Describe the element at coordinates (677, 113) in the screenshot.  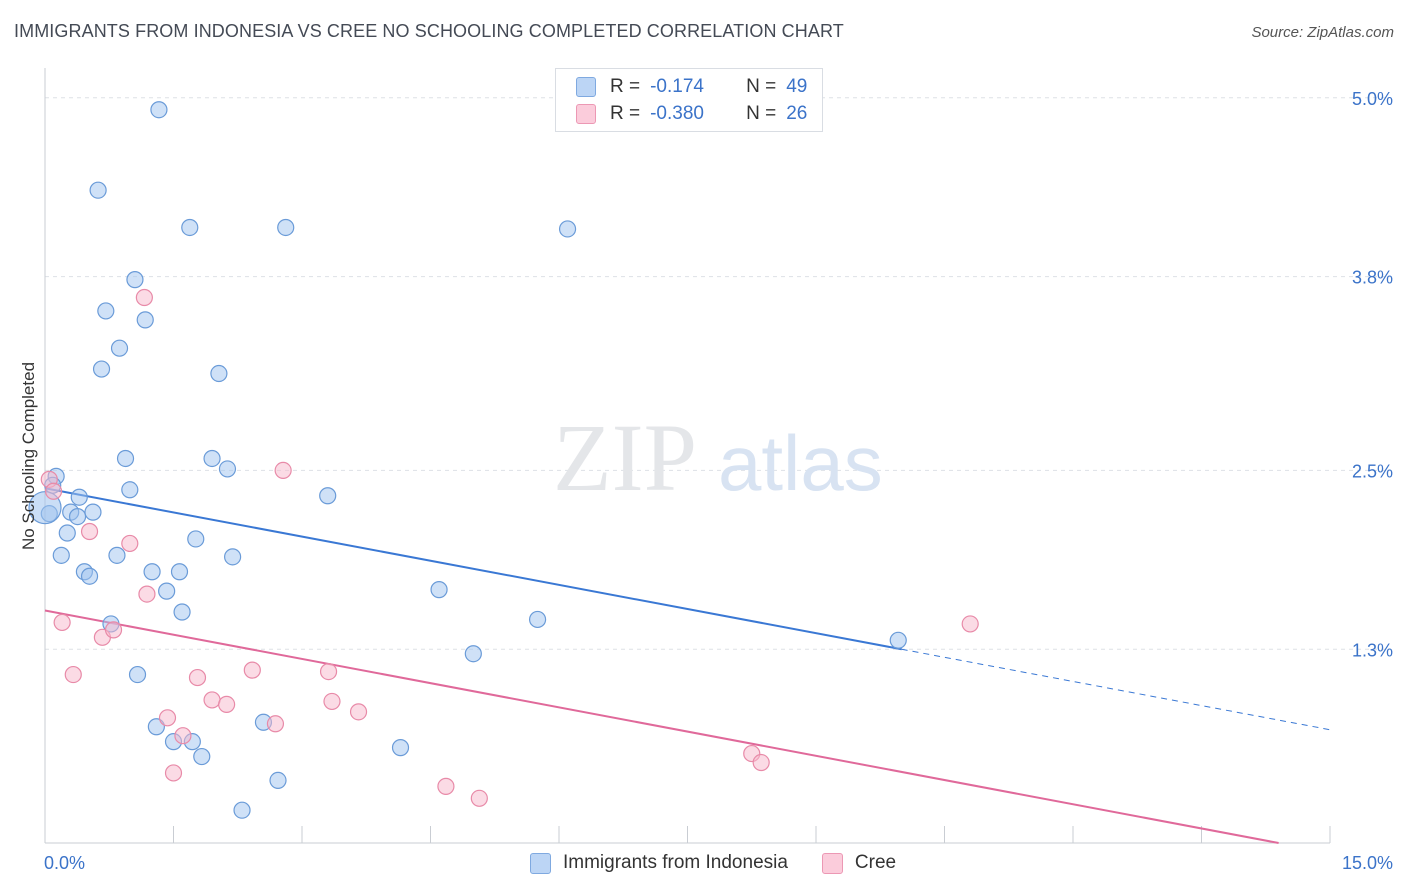
I see `legend-r-value: -0.380` at that location.